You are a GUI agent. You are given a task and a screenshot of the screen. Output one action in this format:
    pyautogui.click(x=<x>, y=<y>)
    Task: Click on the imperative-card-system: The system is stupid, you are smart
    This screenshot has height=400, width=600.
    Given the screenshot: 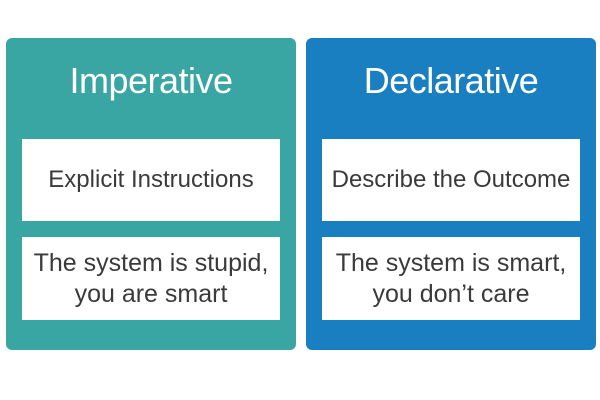 What is the action you would take?
    pyautogui.click(x=151, y=278)
    